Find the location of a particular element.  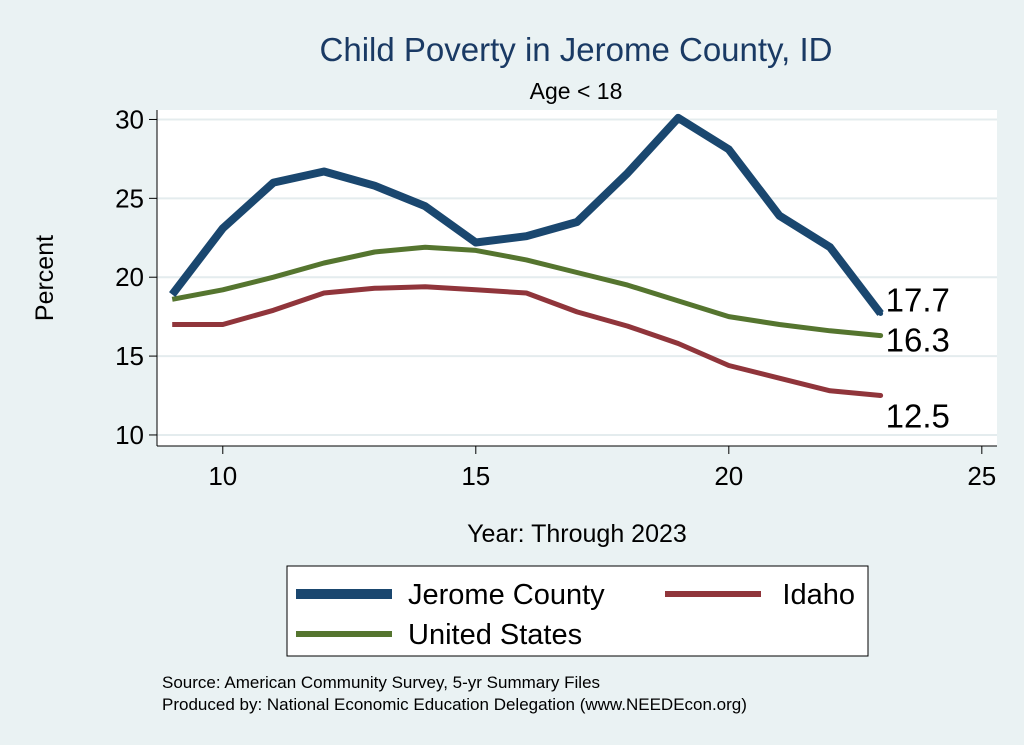

end-label-united-states: 16.3 is located at coordinates (918, 340).